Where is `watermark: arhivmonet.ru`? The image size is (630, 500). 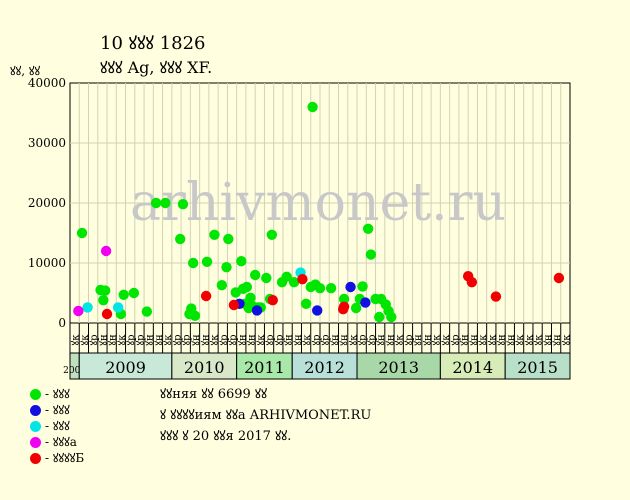
watermark: arhivmonet.ru is located at coordinates (318, 203).